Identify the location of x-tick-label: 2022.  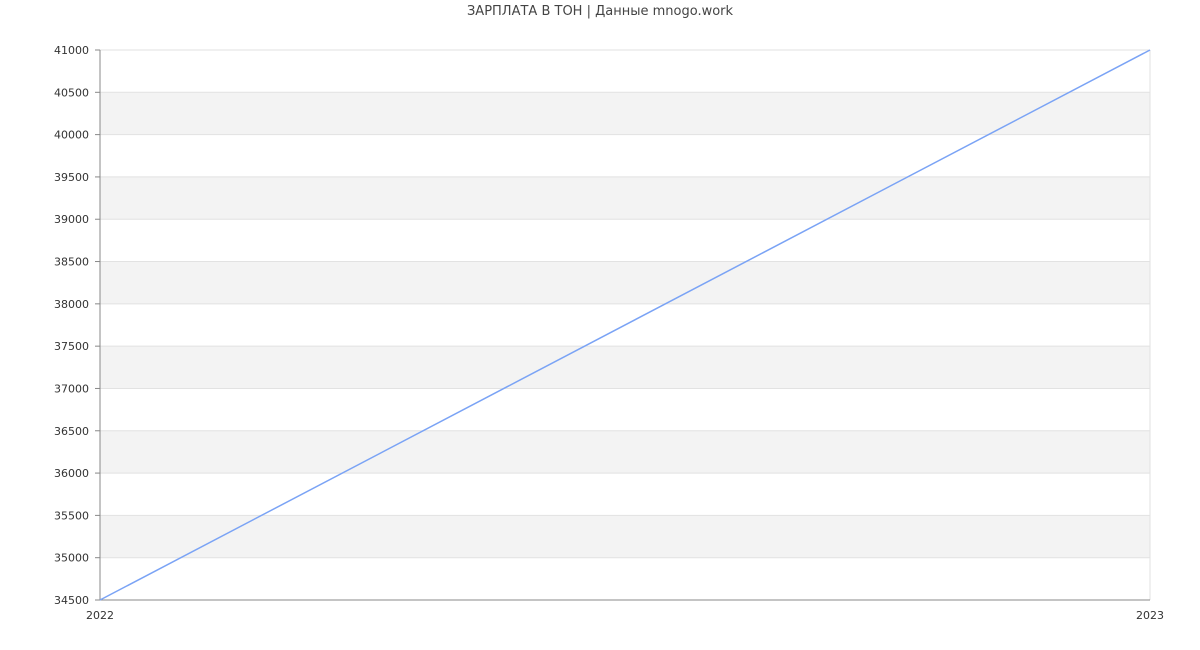
(100, 615).